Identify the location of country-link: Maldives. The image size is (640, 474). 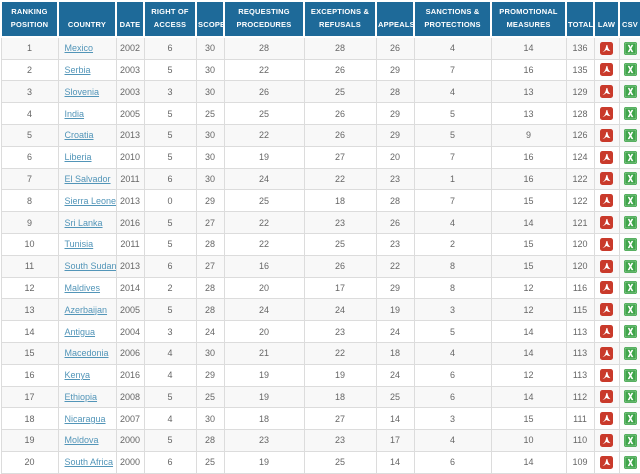
(82, 287).